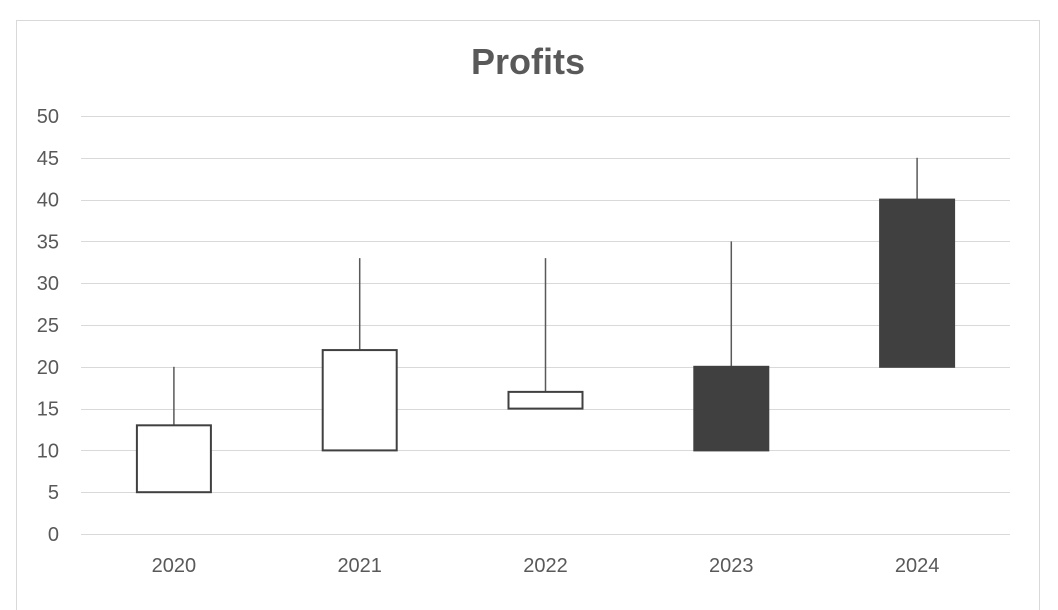 The image size is (1058, 610). I want to click on y-tick-label: 10, so click(48, 451).